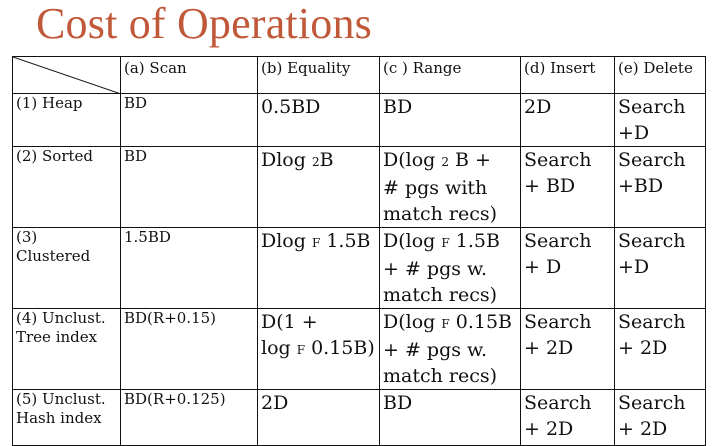 The width and height of the screenshot is (715, 446). What do you see at coordinates (279, 348) in the screenshot?
I see `cell-text: log` at bounding box center [279, 348].